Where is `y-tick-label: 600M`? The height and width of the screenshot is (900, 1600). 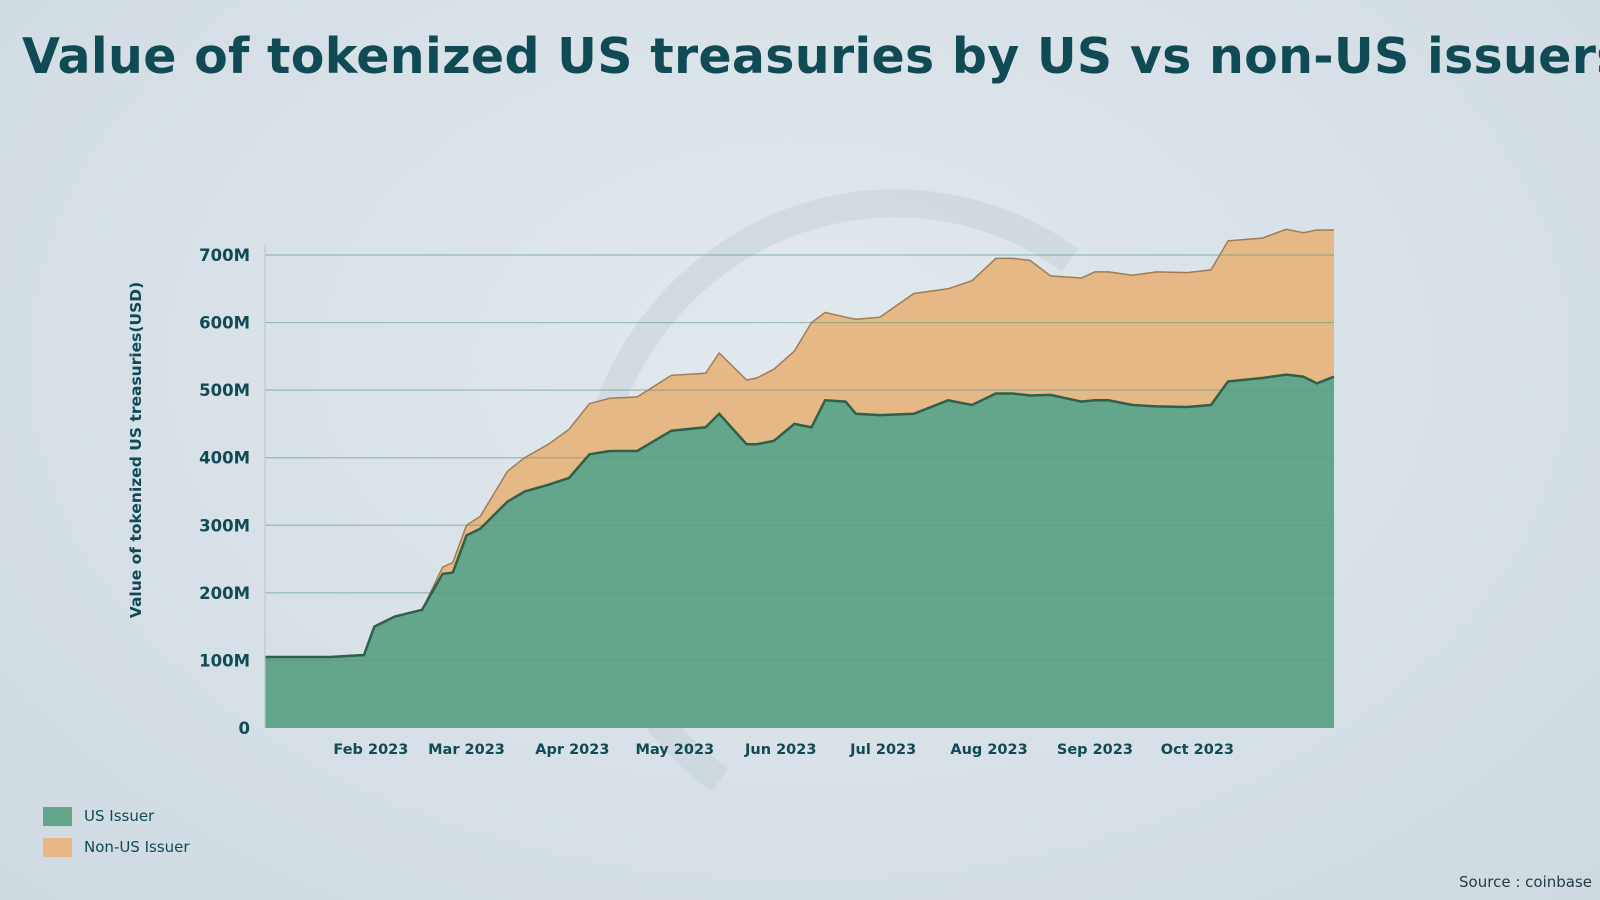
y-tick-label: 600M is located at coordinates (224, 323).